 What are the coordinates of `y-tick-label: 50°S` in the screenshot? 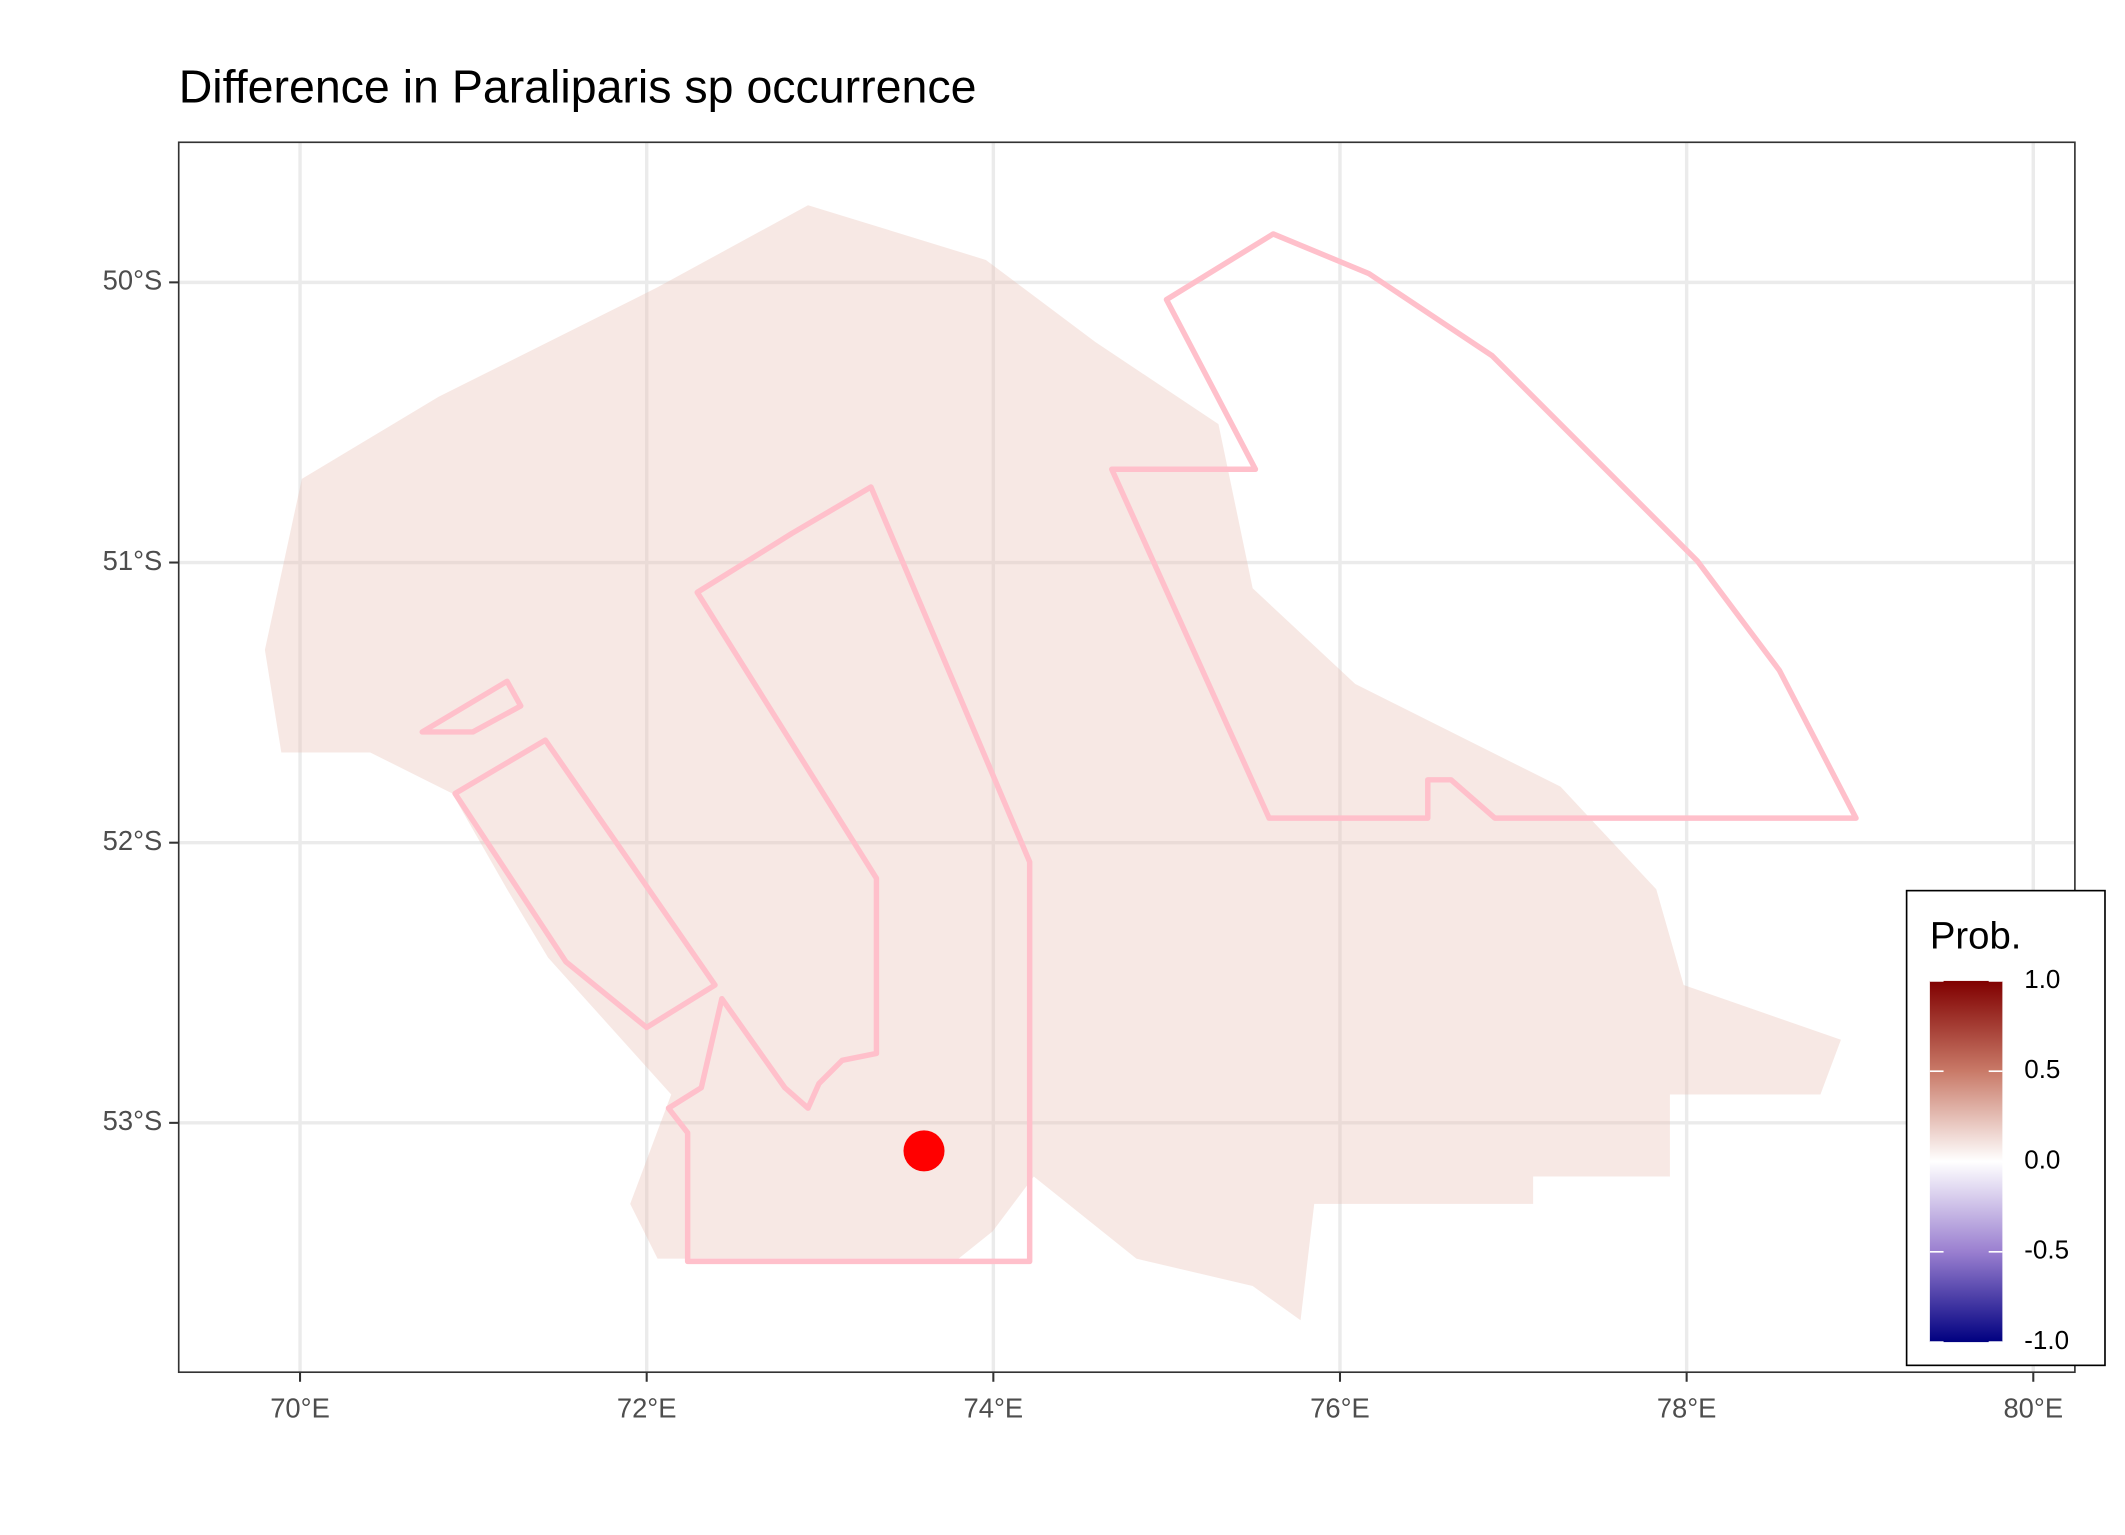 It's located at (133, 280).